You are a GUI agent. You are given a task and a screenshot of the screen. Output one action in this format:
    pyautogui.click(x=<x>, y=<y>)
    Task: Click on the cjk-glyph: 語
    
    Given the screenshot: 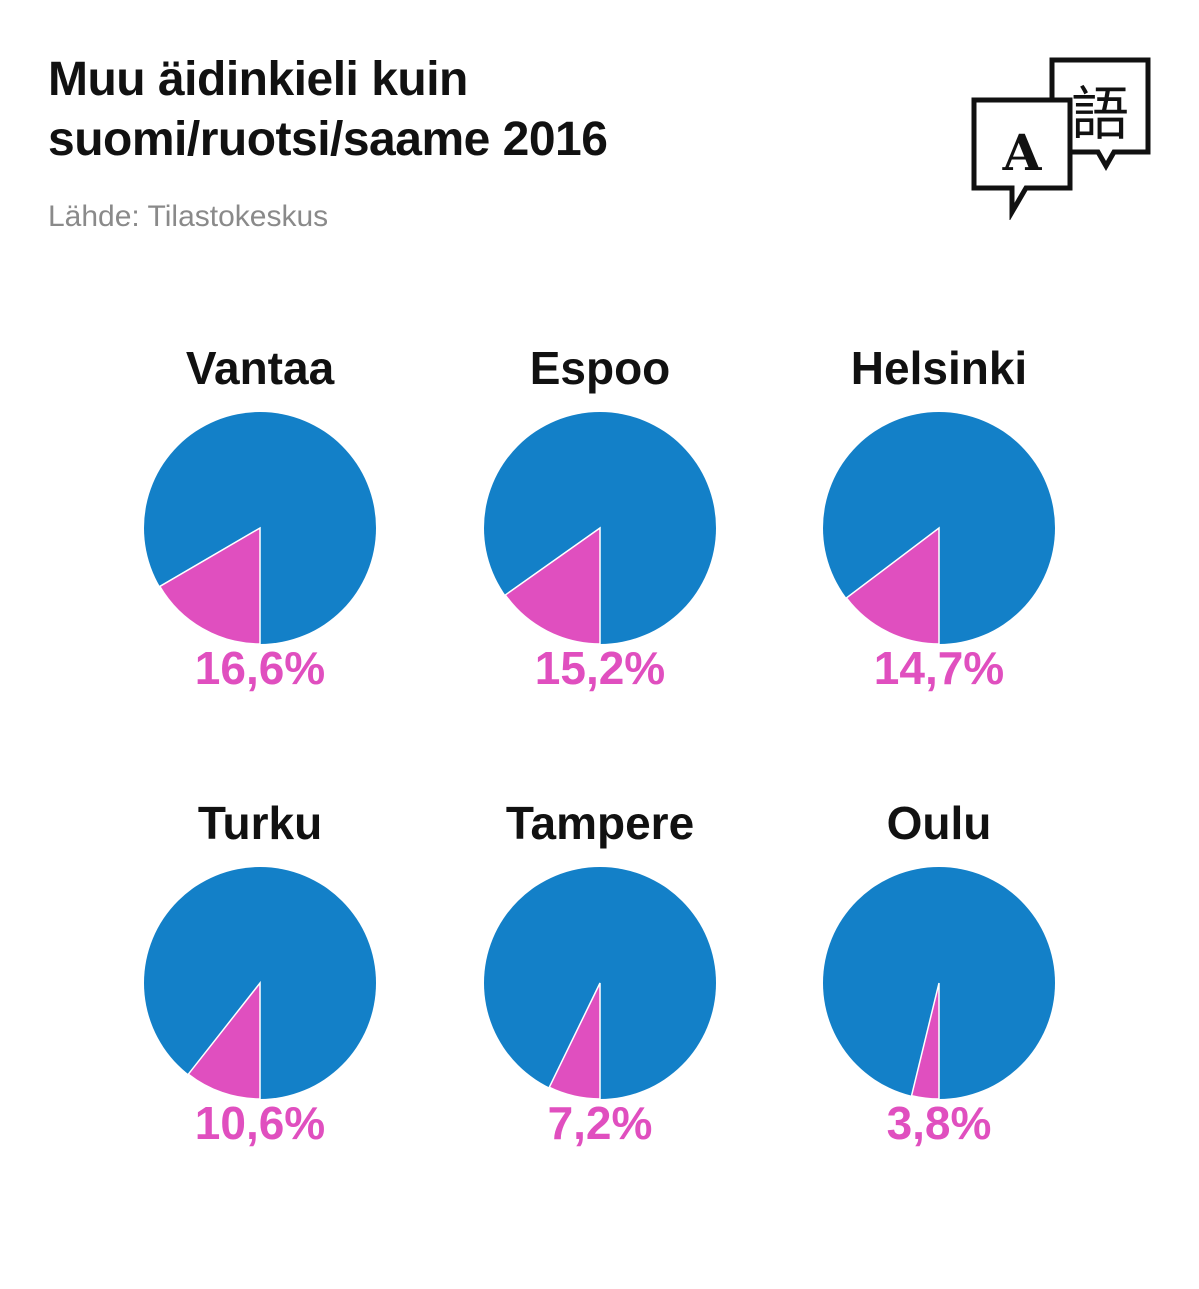 What is the action you would take?
    pyautogui.click(x=1100, y=114)
    